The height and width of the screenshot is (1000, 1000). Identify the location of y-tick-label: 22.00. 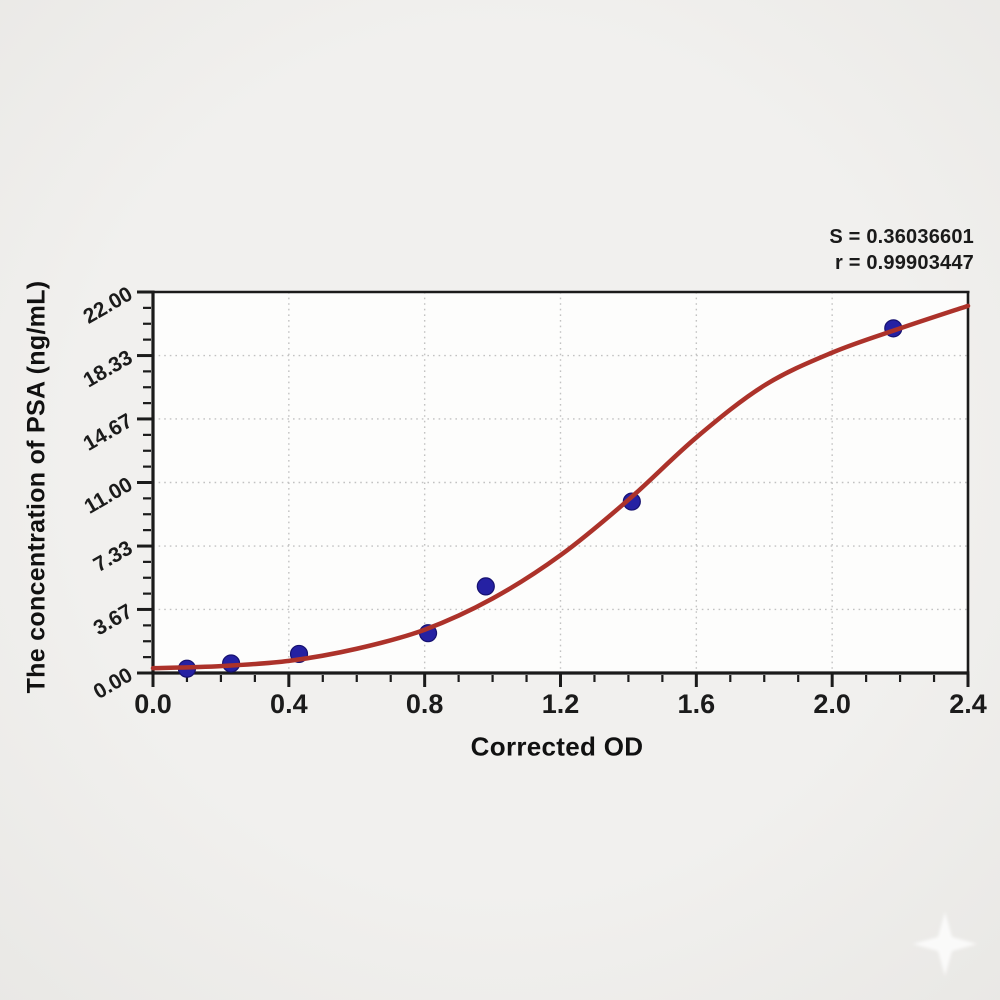
(107, 305).